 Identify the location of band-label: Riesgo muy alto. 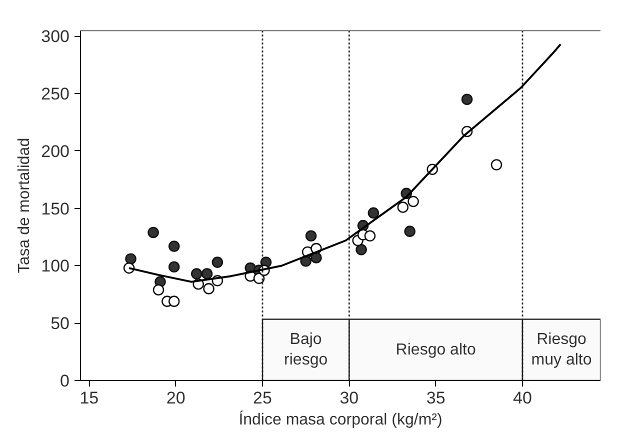
(561, 350).